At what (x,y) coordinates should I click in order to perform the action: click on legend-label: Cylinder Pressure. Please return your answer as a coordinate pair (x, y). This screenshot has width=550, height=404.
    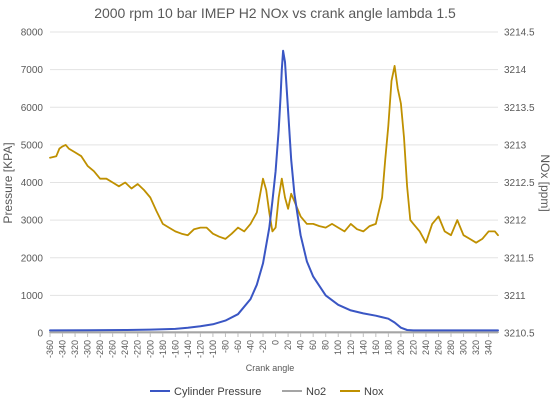
    Looking at the image, I should click on (217, 392).